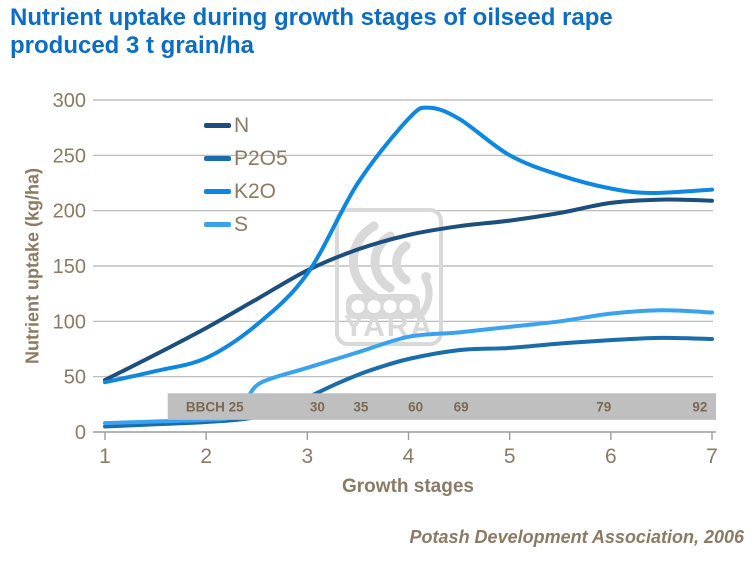  Describe the element at coordinates (699, 407) in the screenshot. I see `bbch-label: 92` at that location.